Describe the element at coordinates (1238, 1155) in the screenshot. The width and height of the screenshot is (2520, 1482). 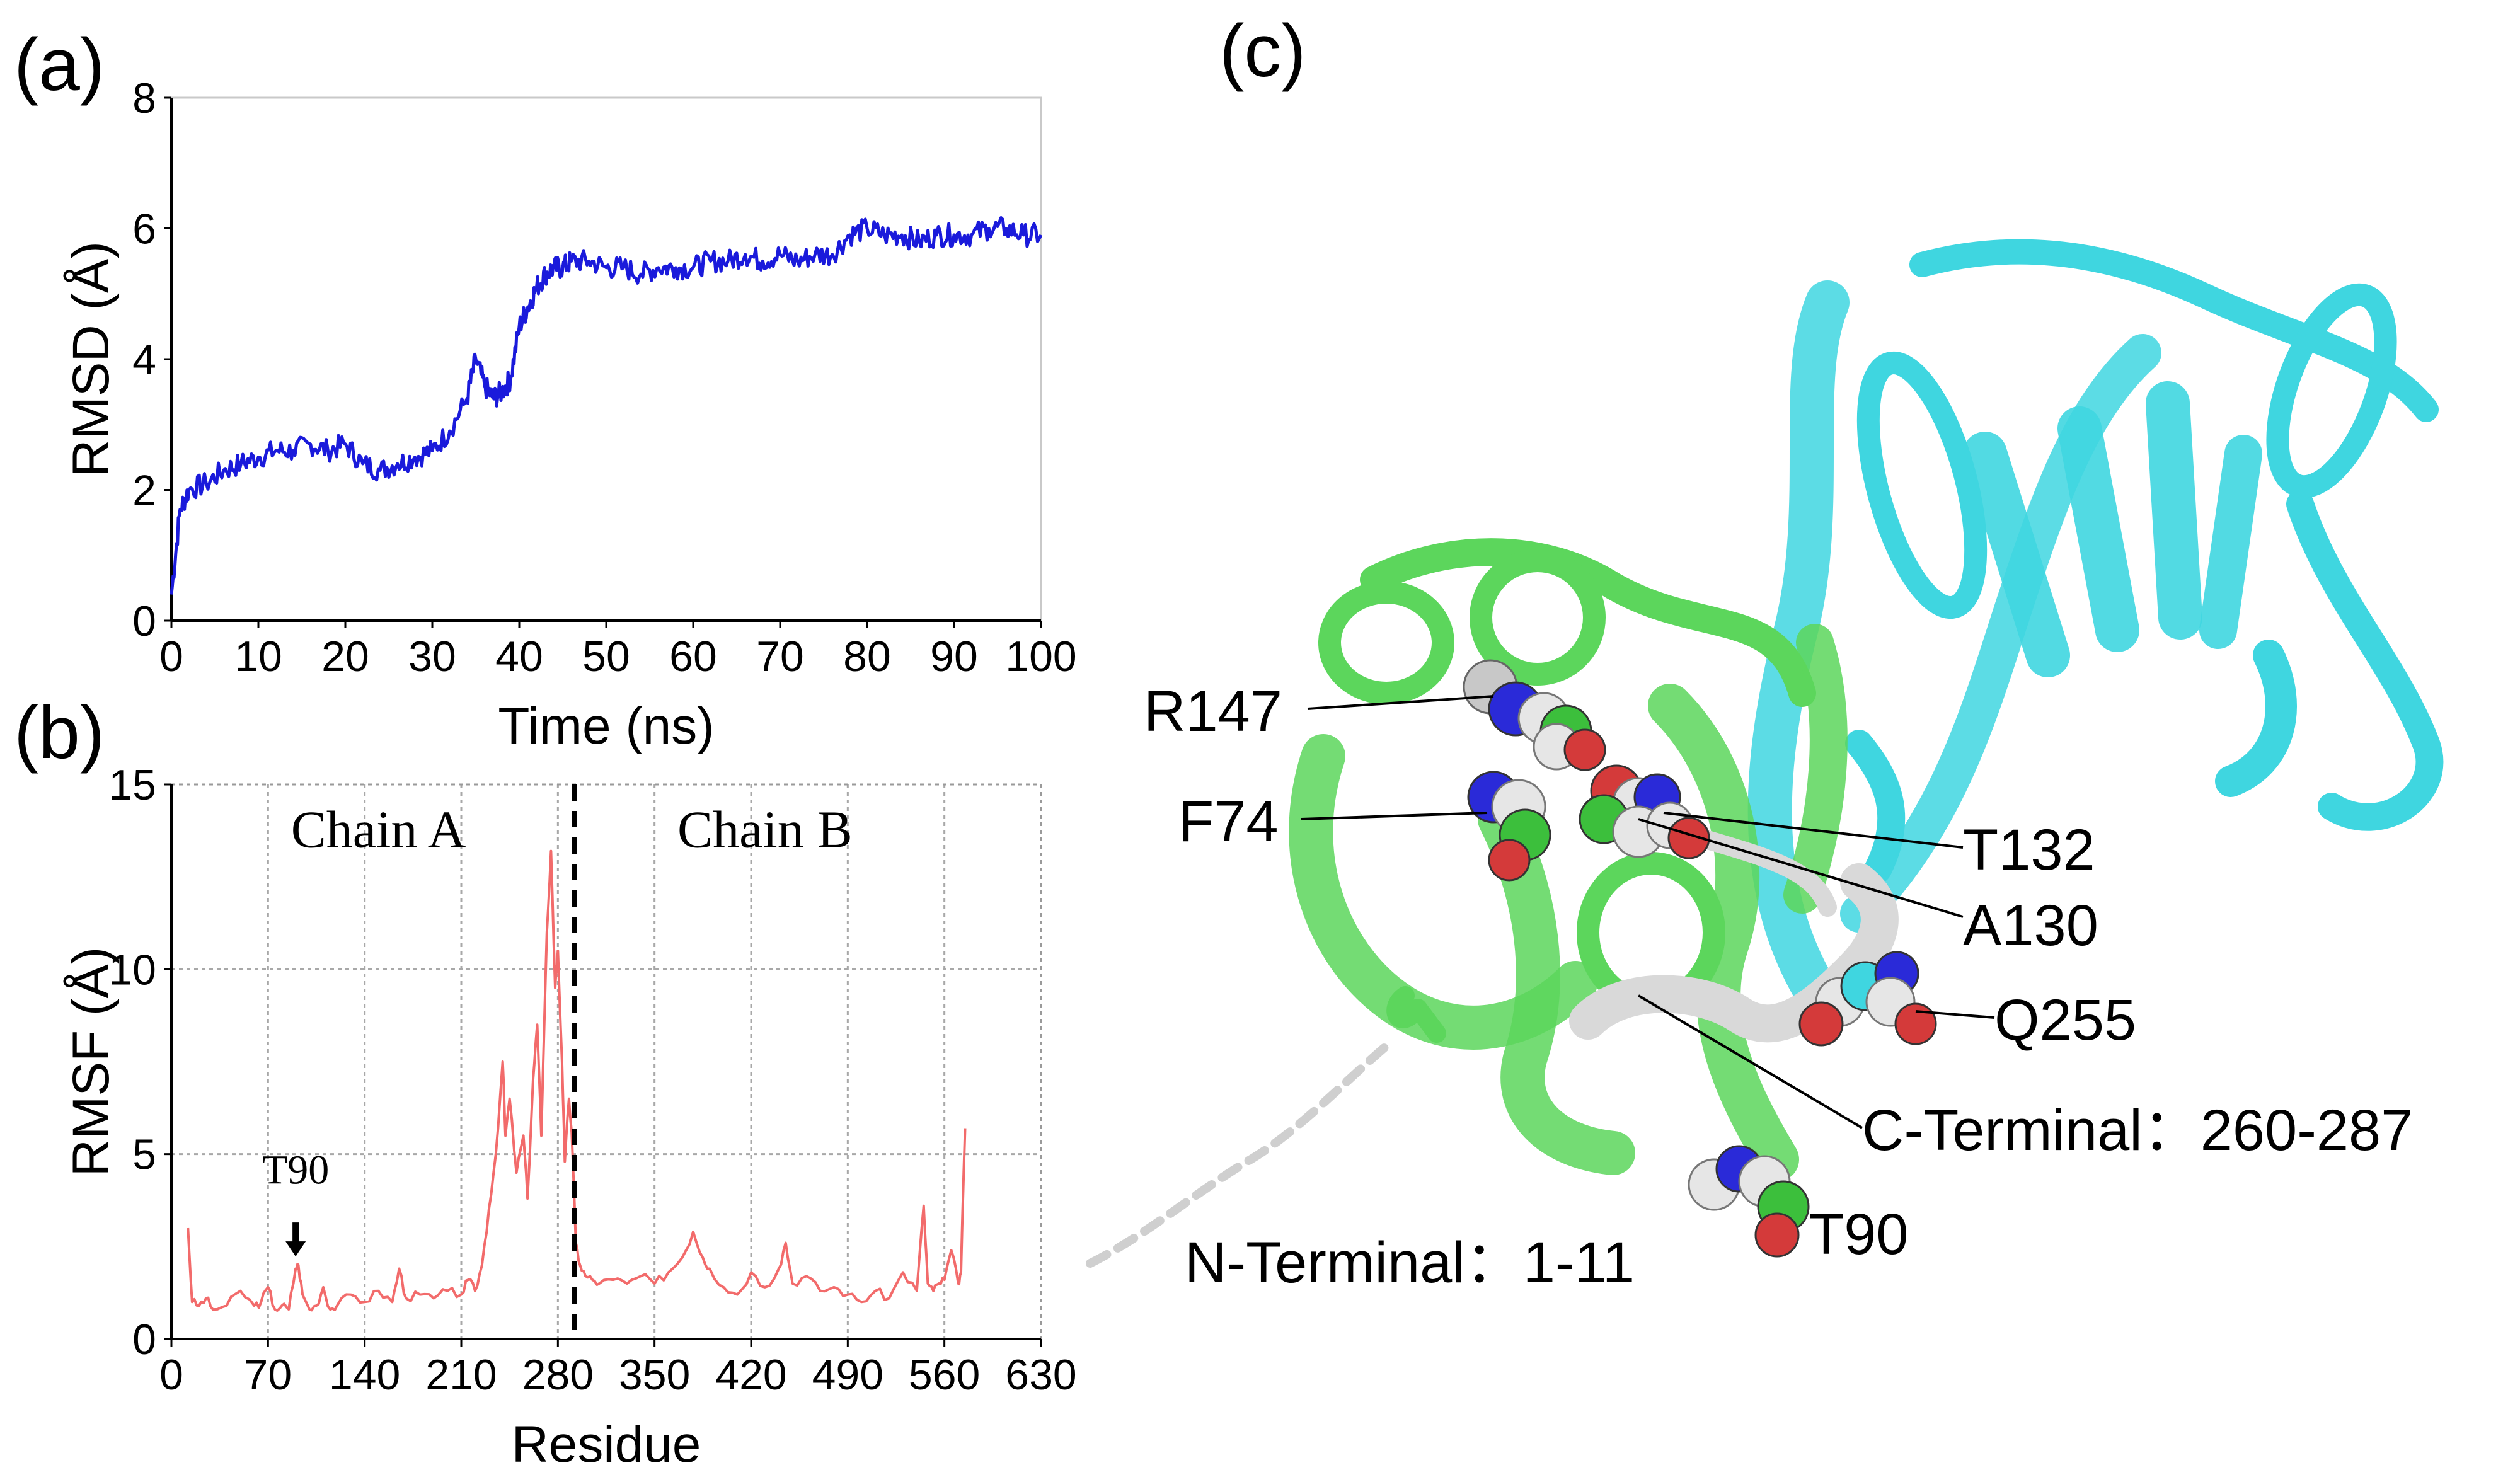
I see `n-terminal-dashed-tail` at that location.